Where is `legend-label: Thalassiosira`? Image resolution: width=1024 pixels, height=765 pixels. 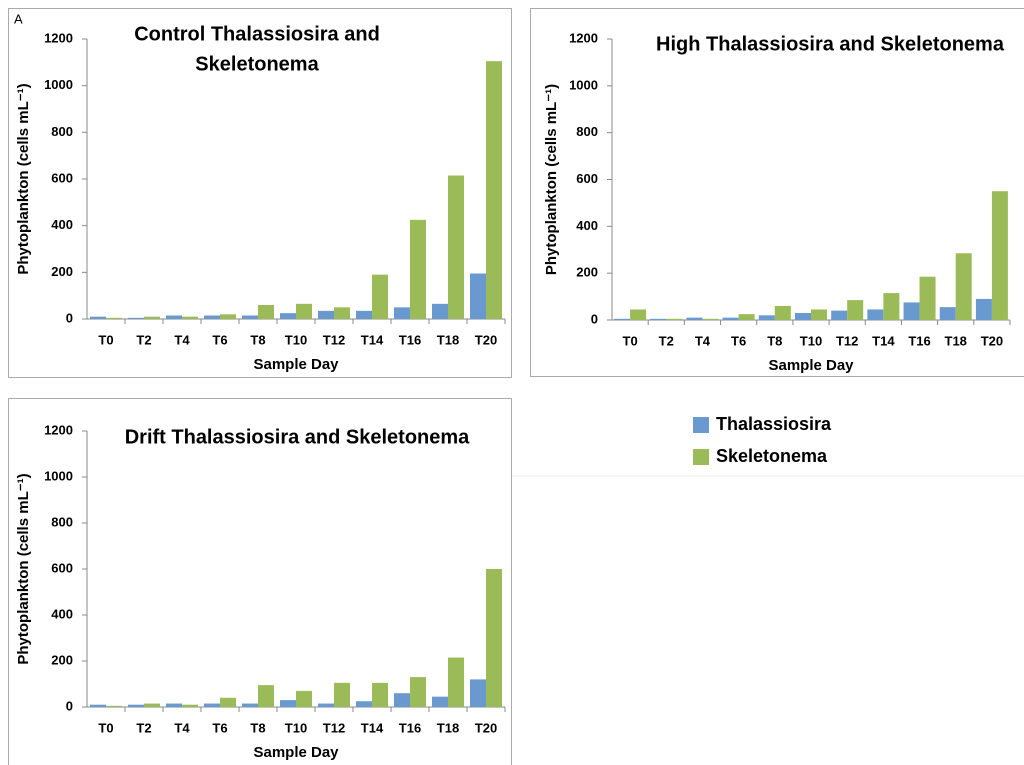
legend-label: Thalassiosira is located at coordinates (774, 424).